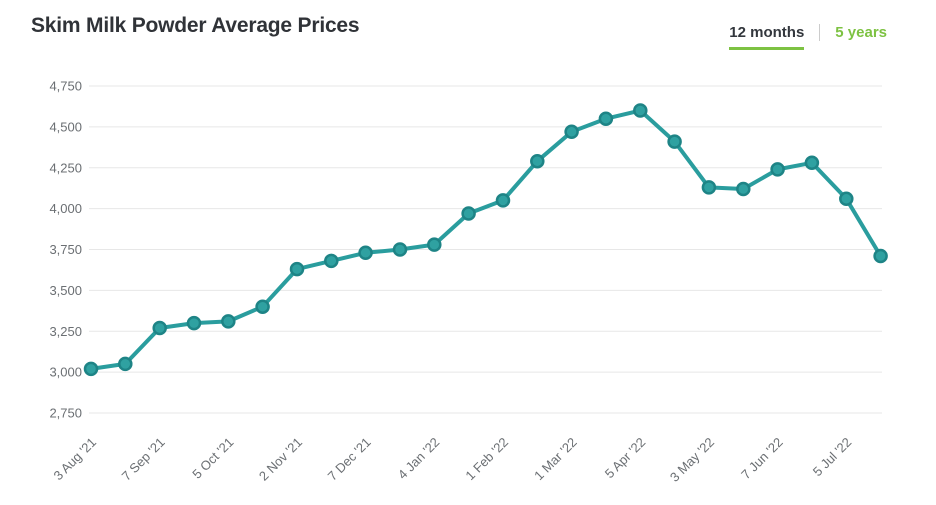 The width and height of the screenshot is (936, 505). What do you see at coordinates (820, 32) in the screenshot?
I see `tab-divider` at bounding box center [820, 32].